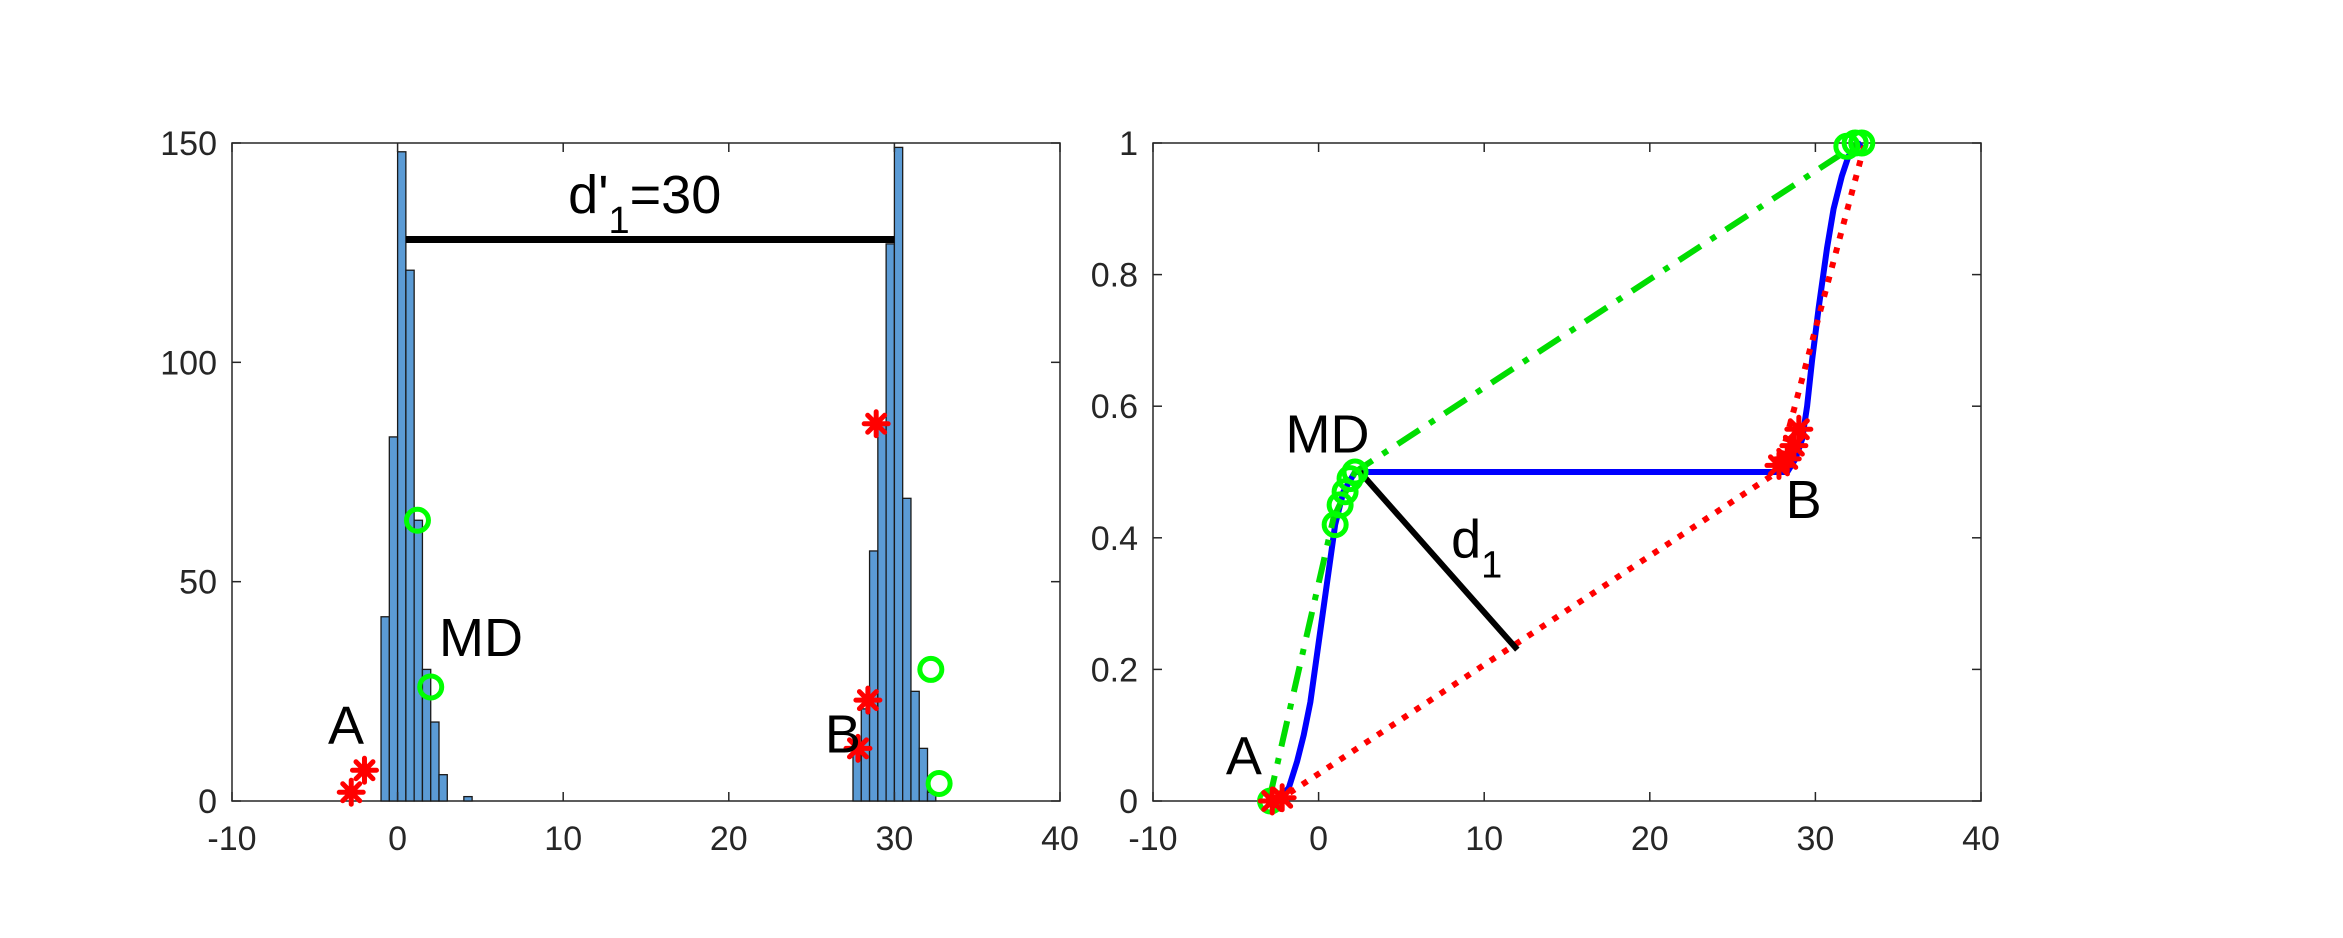 Image resolution: width=2343 pixels, height=938 pixels. Describe the element at coordinates (231, 839) in the screenshot. I see `left-x-tick-label: -10` at that location.